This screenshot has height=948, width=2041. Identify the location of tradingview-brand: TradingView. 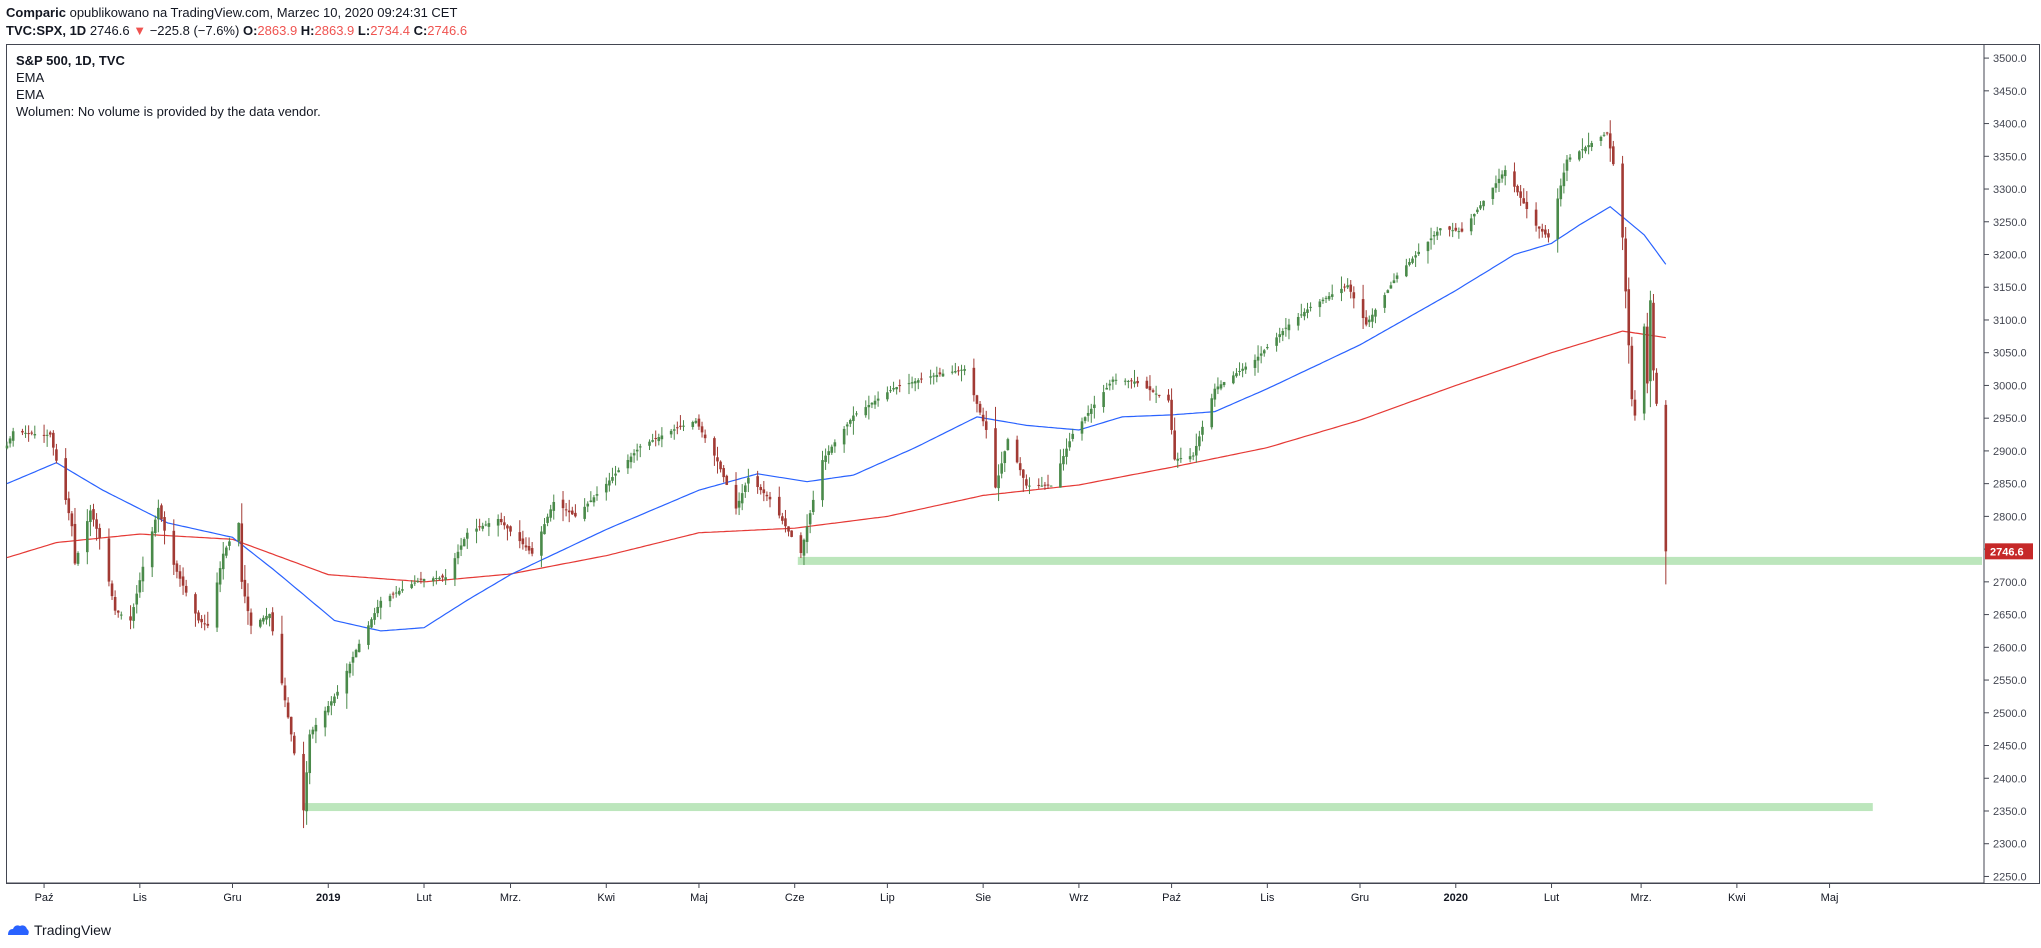
(58, 930).